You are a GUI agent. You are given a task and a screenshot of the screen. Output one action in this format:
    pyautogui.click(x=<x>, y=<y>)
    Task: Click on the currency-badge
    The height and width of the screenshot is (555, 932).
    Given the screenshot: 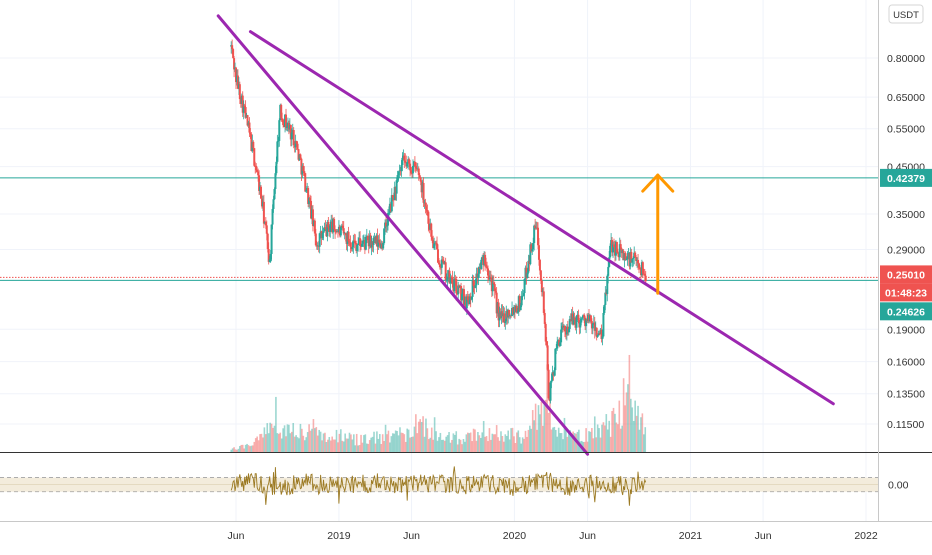 What is the action you would take?
    pyautogui.click(x=906, y=14)
    